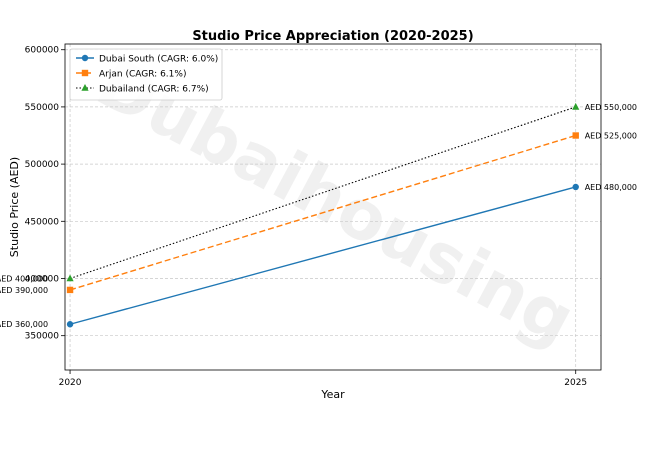  What do you see at coordinates (45, 194) in the screenshot?
I see `y-axis-ticks: 350000 400000 450000 500000 550000 600000` at bounding box center [45, 194].